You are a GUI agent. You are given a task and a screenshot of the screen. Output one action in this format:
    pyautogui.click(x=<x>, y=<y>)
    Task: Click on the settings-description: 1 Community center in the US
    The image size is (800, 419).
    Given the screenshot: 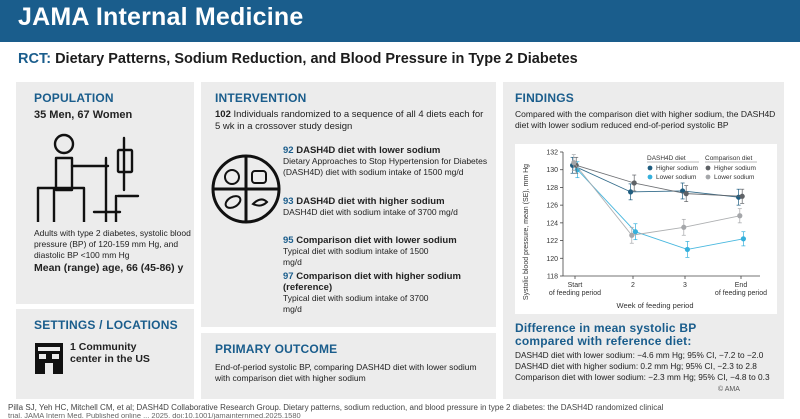 What is the action you would take?
    pyautogui.click(x=110, y=353)
    